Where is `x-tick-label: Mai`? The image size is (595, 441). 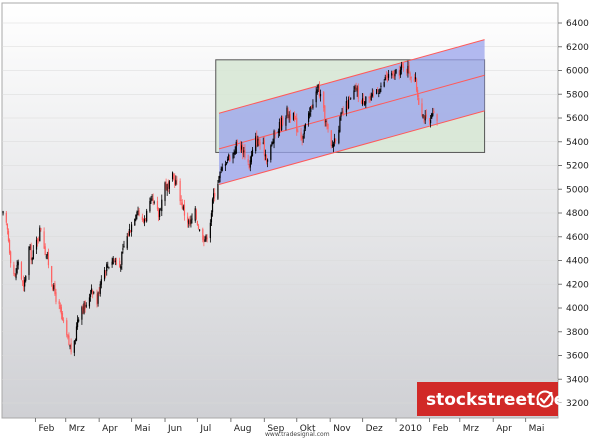
x-tick-label: Mai is located at coordinates (143, 429).